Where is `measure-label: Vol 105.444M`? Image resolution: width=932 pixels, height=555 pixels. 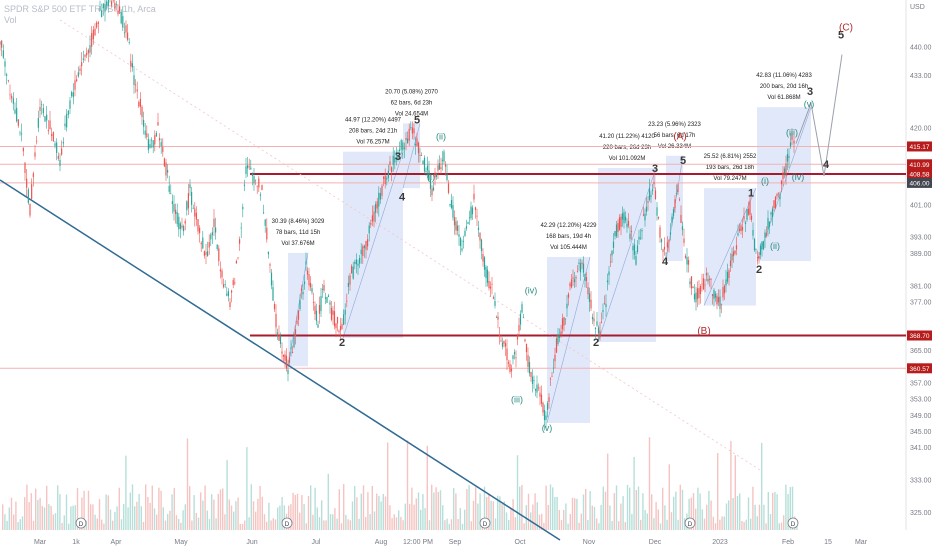
measure-label: Vol 105.444M is located at coordinates (568, 248).